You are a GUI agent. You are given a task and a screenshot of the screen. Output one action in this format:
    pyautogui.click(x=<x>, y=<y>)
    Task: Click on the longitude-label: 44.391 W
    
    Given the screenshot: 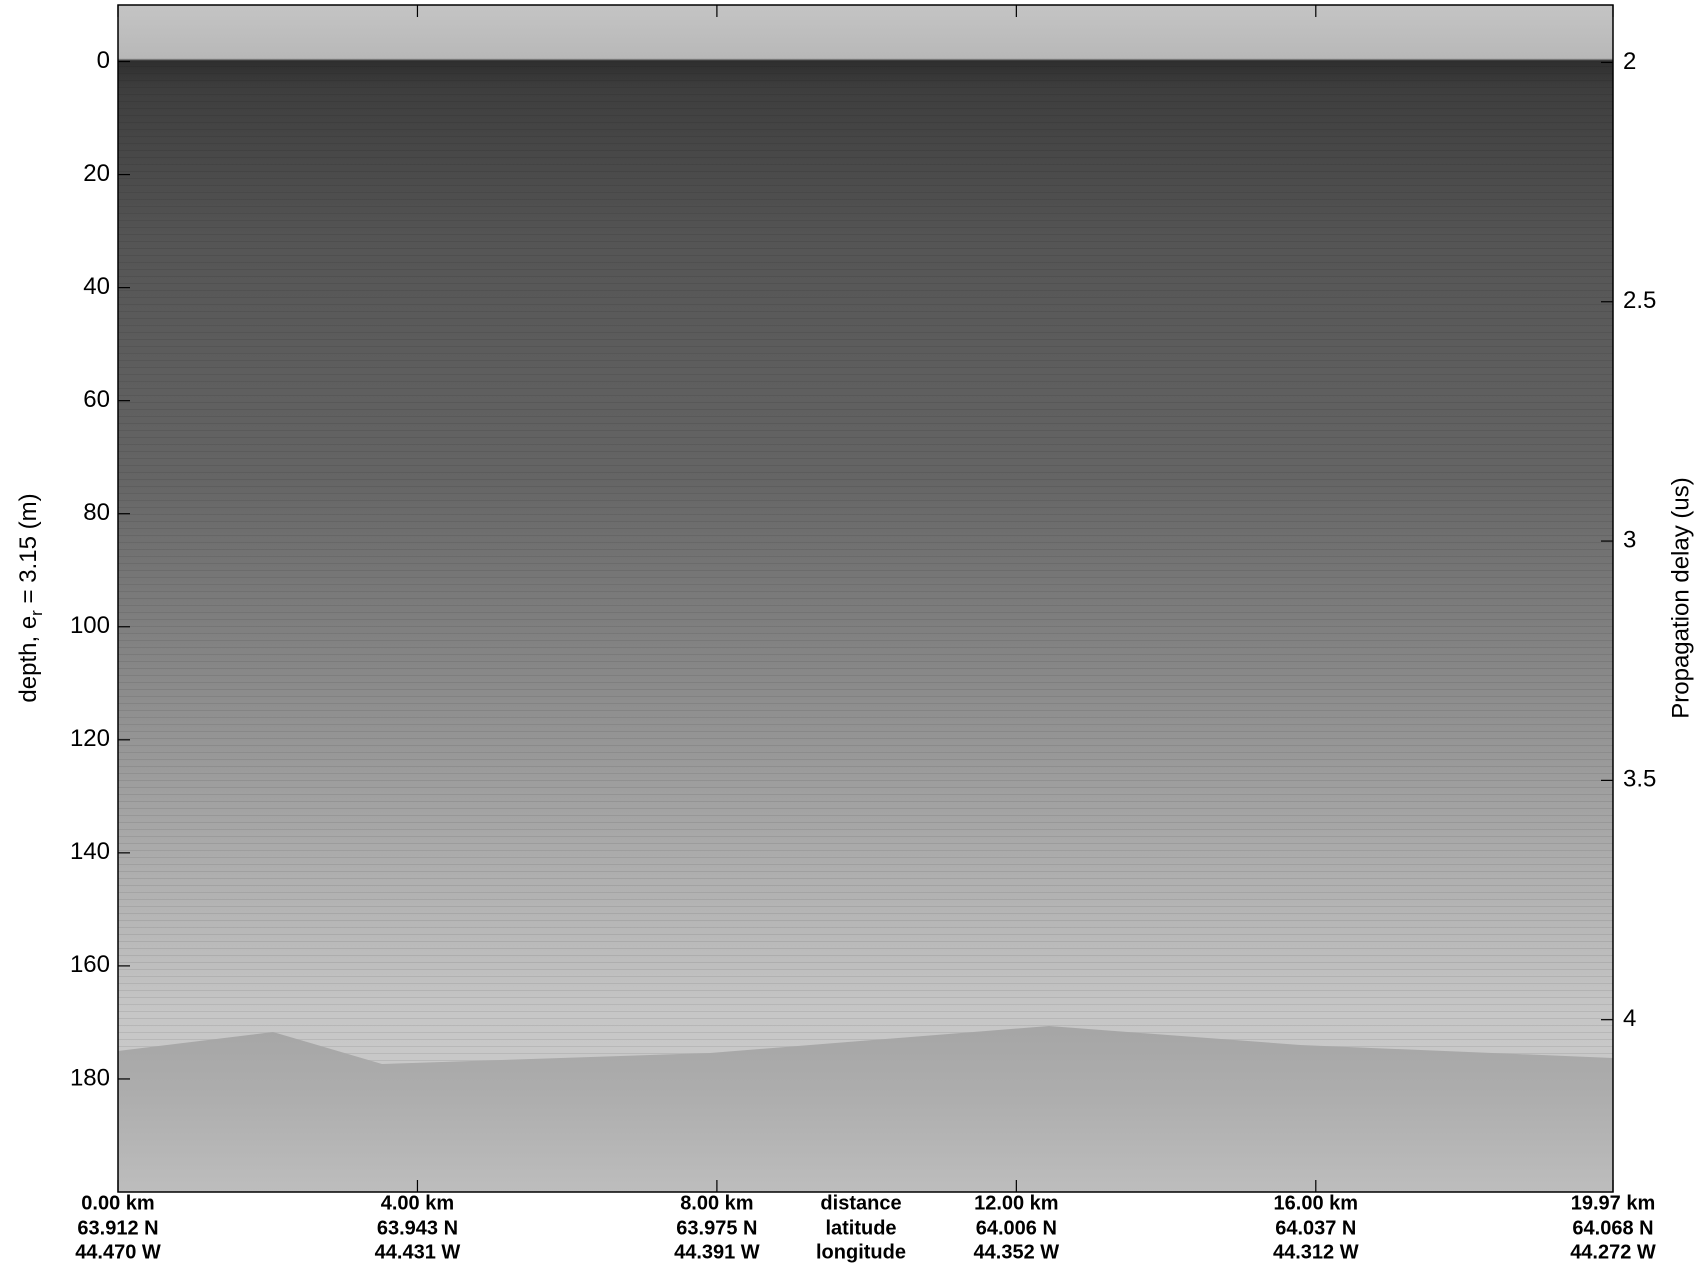 What is the action you would take?
    pyautogui.click(x=717, y=1252)
    